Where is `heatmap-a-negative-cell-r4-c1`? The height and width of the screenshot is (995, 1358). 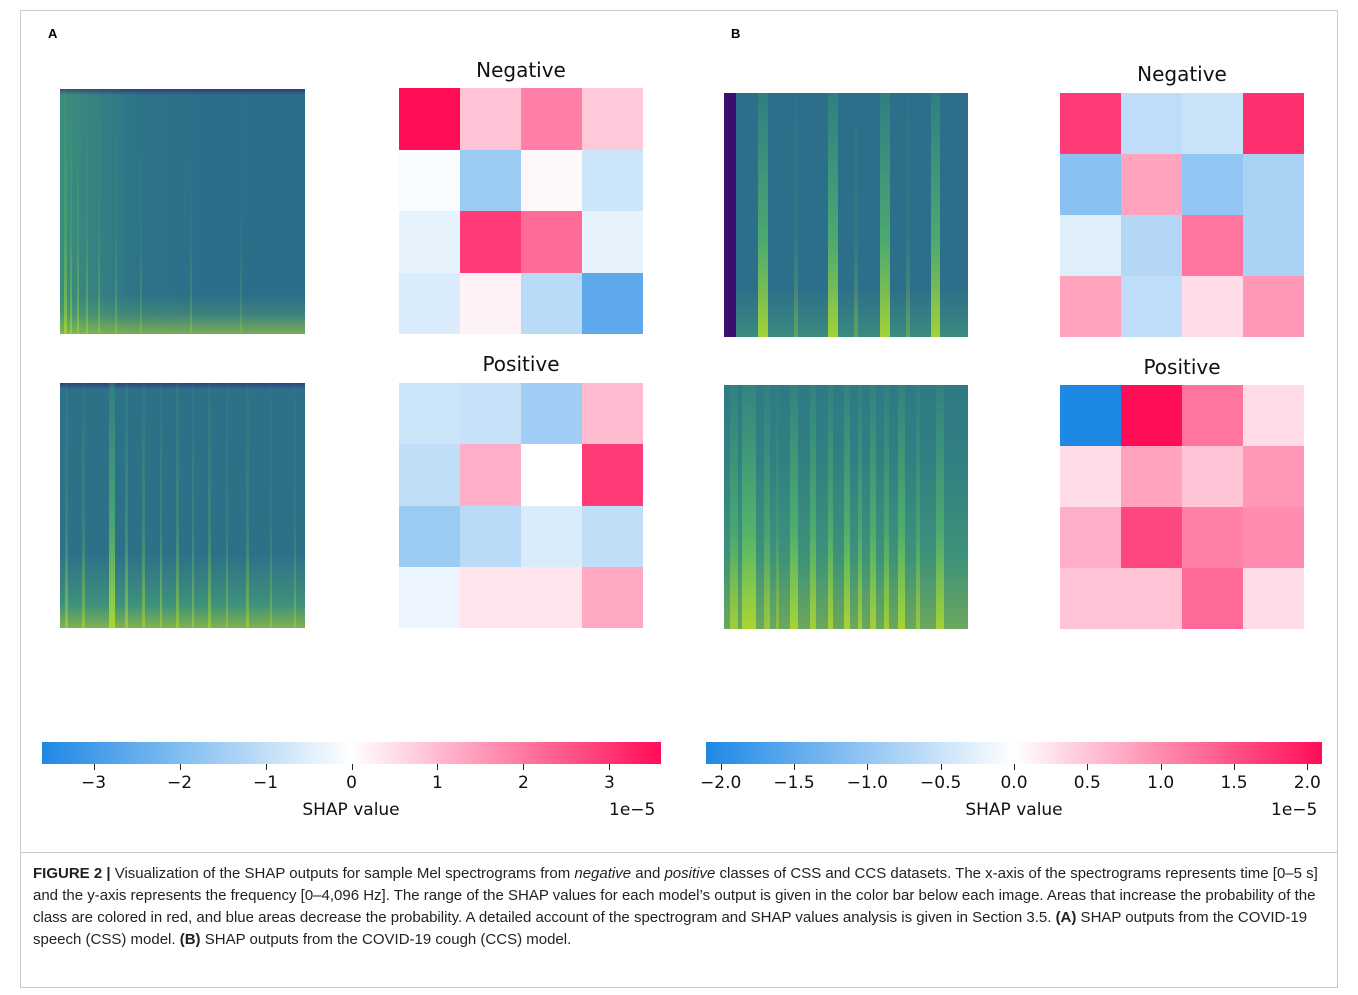 heatmap-a-negative-cell-r4-c1 is located at coordinates (429, 303).